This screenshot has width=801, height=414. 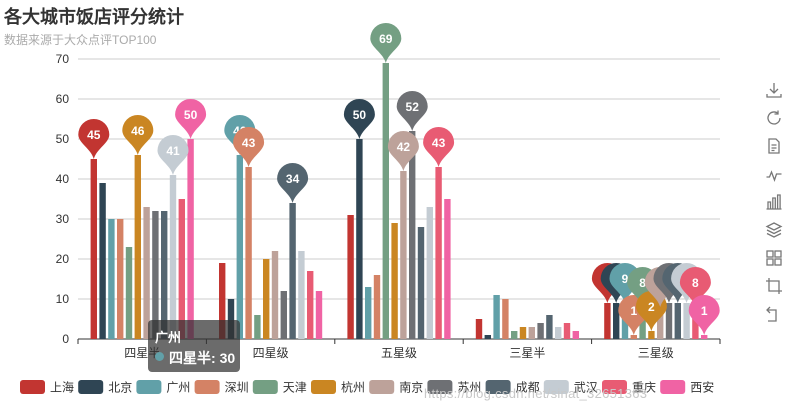 I want to click on legend-item: 深圳, so click(x=221, y=387).